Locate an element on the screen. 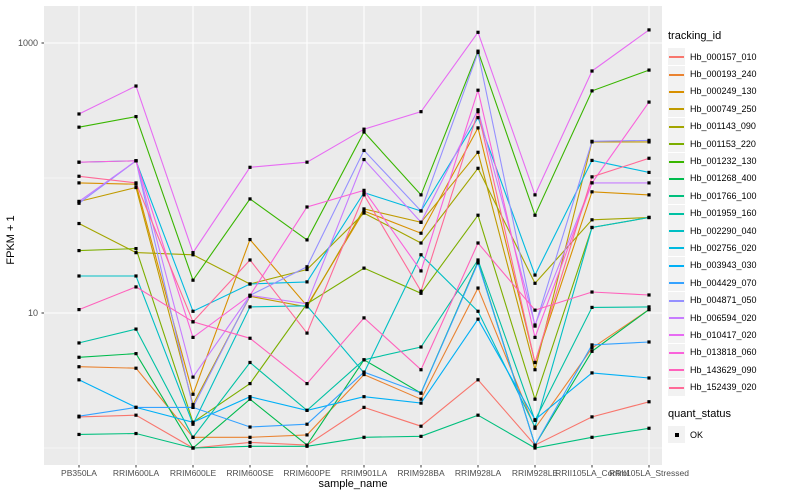 The width and height of the screenshot is (800, 500). legend-entry-Hb_000193_240: Hb_000193_240 is located at coordinates (733, 74).